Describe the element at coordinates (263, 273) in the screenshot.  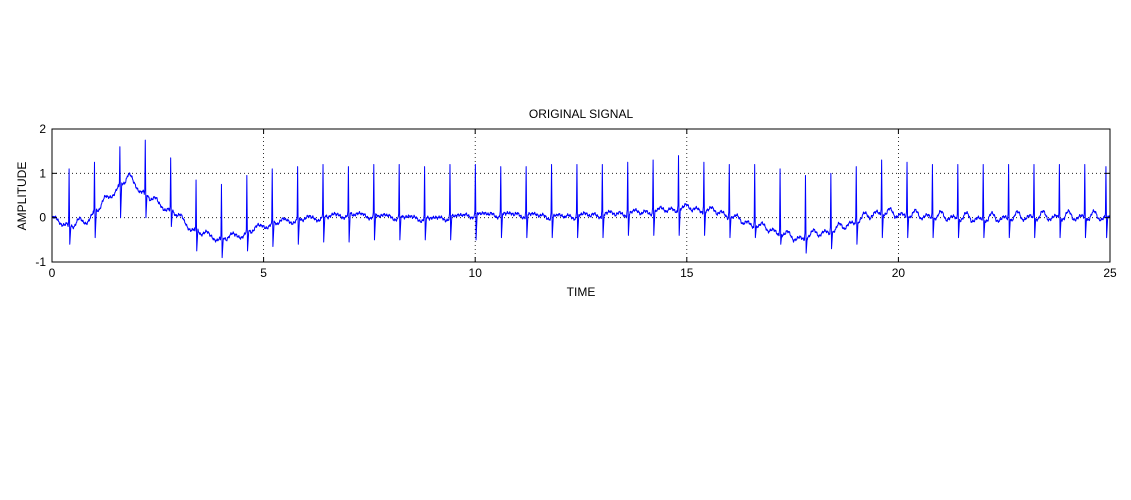
I see `x-tick-label: 5` at that location.